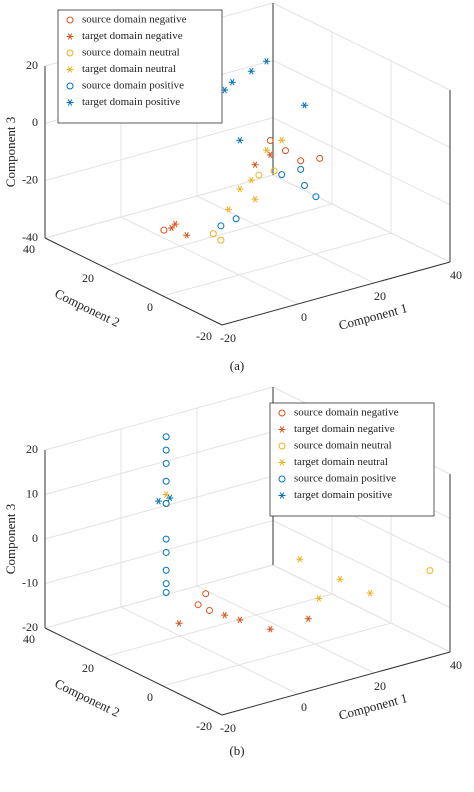 The height and width of the screenshot is (792, 474). Describe the element at coordinates (380, 686) in the screenshot. I see `x-tick-label: 20` at that location.